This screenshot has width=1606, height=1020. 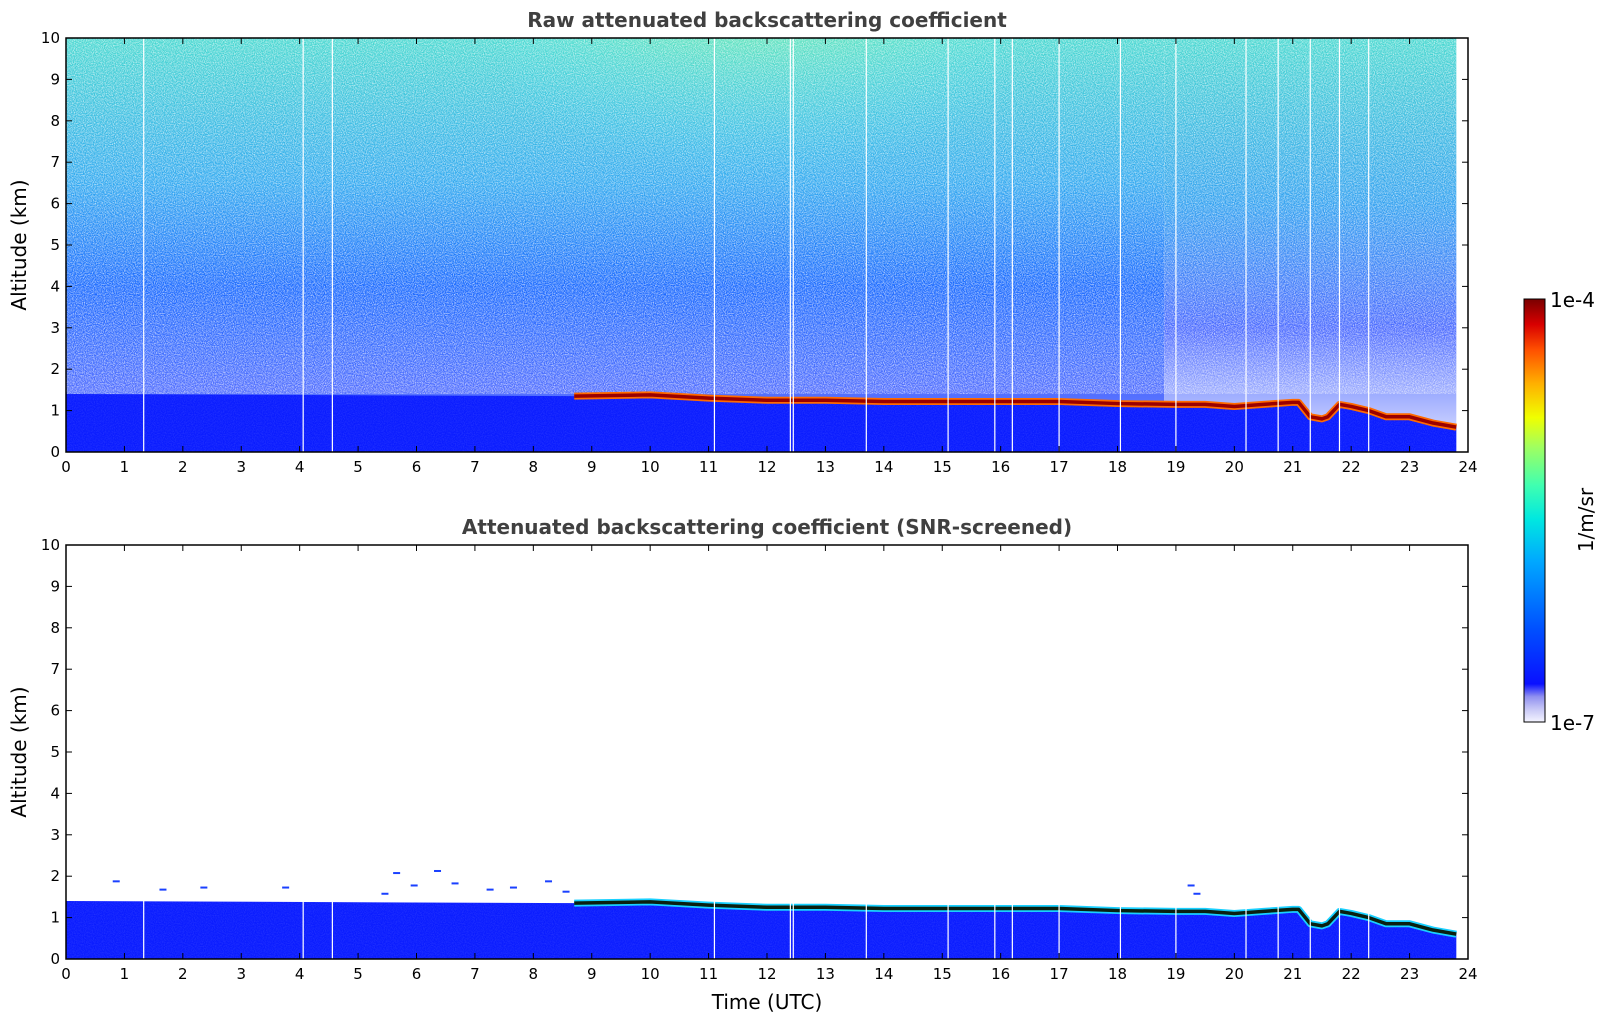 What do you see at coordinates (1234, 467) in the screenshot?
I see `x-tick-label: 20` at bounding box center [1234, 467].